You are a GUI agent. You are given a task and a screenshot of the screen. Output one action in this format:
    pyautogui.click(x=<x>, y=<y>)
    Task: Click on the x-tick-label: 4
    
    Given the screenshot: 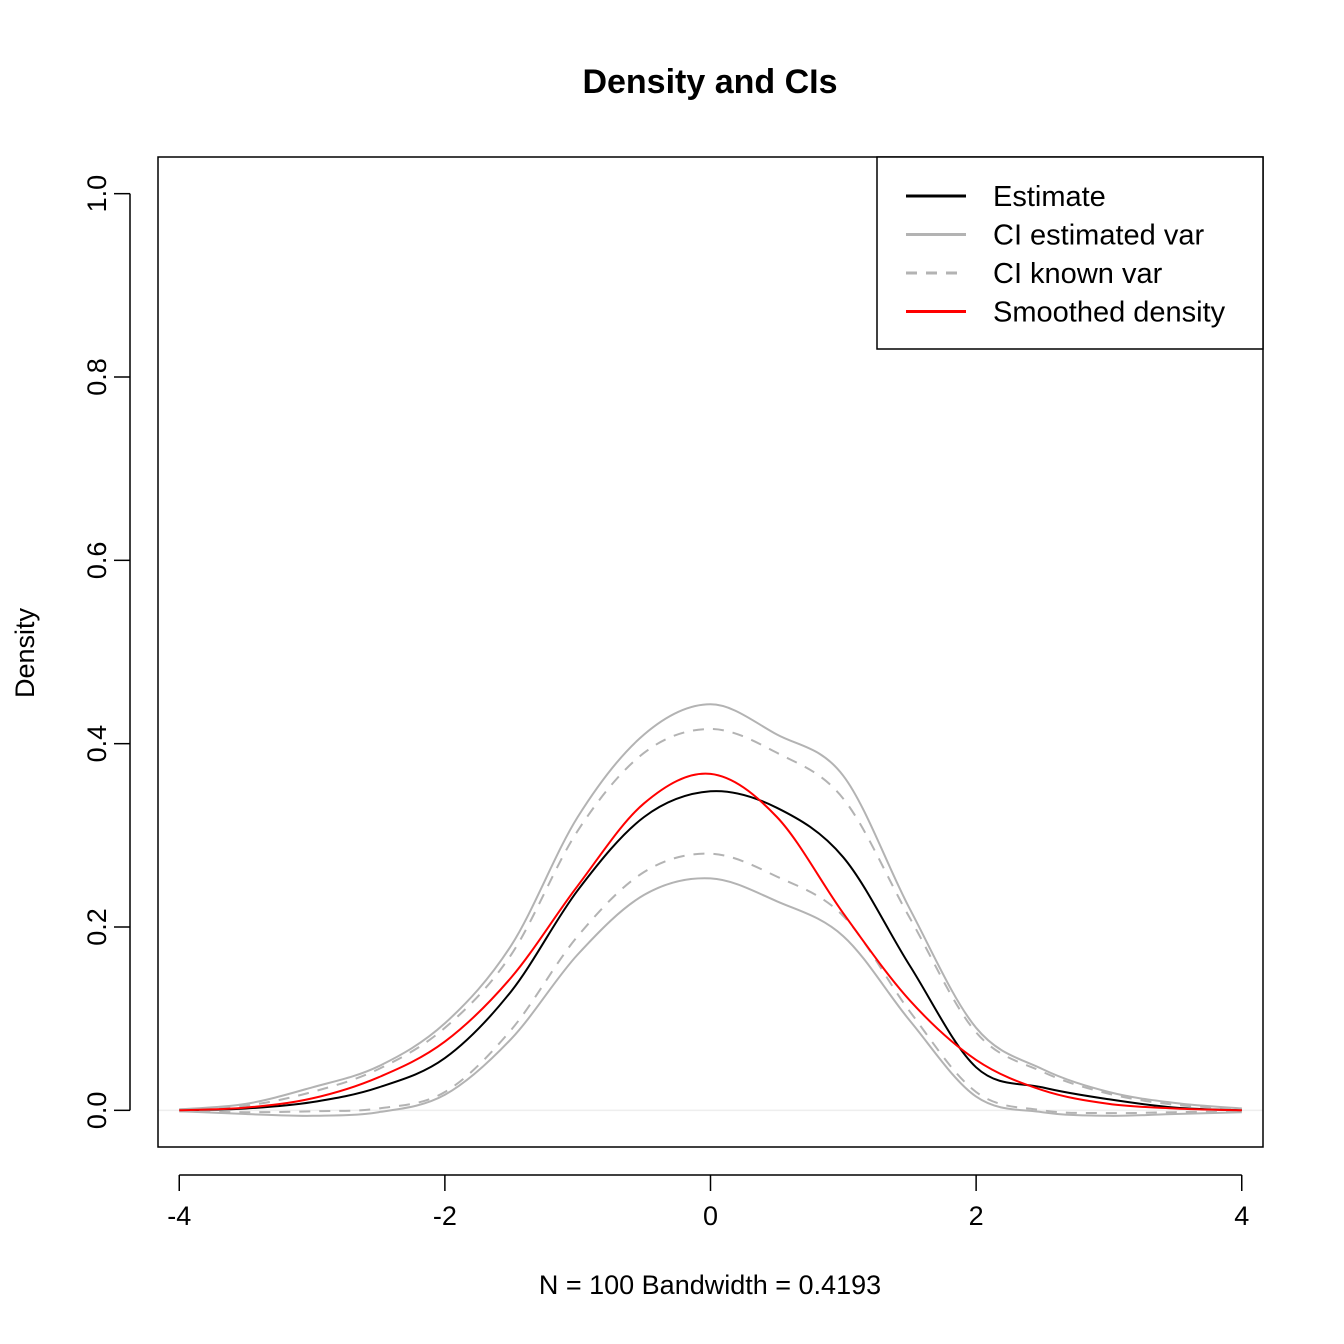 What is the action you would take?
    pyautogui.click(x=1241, y=1216)
    